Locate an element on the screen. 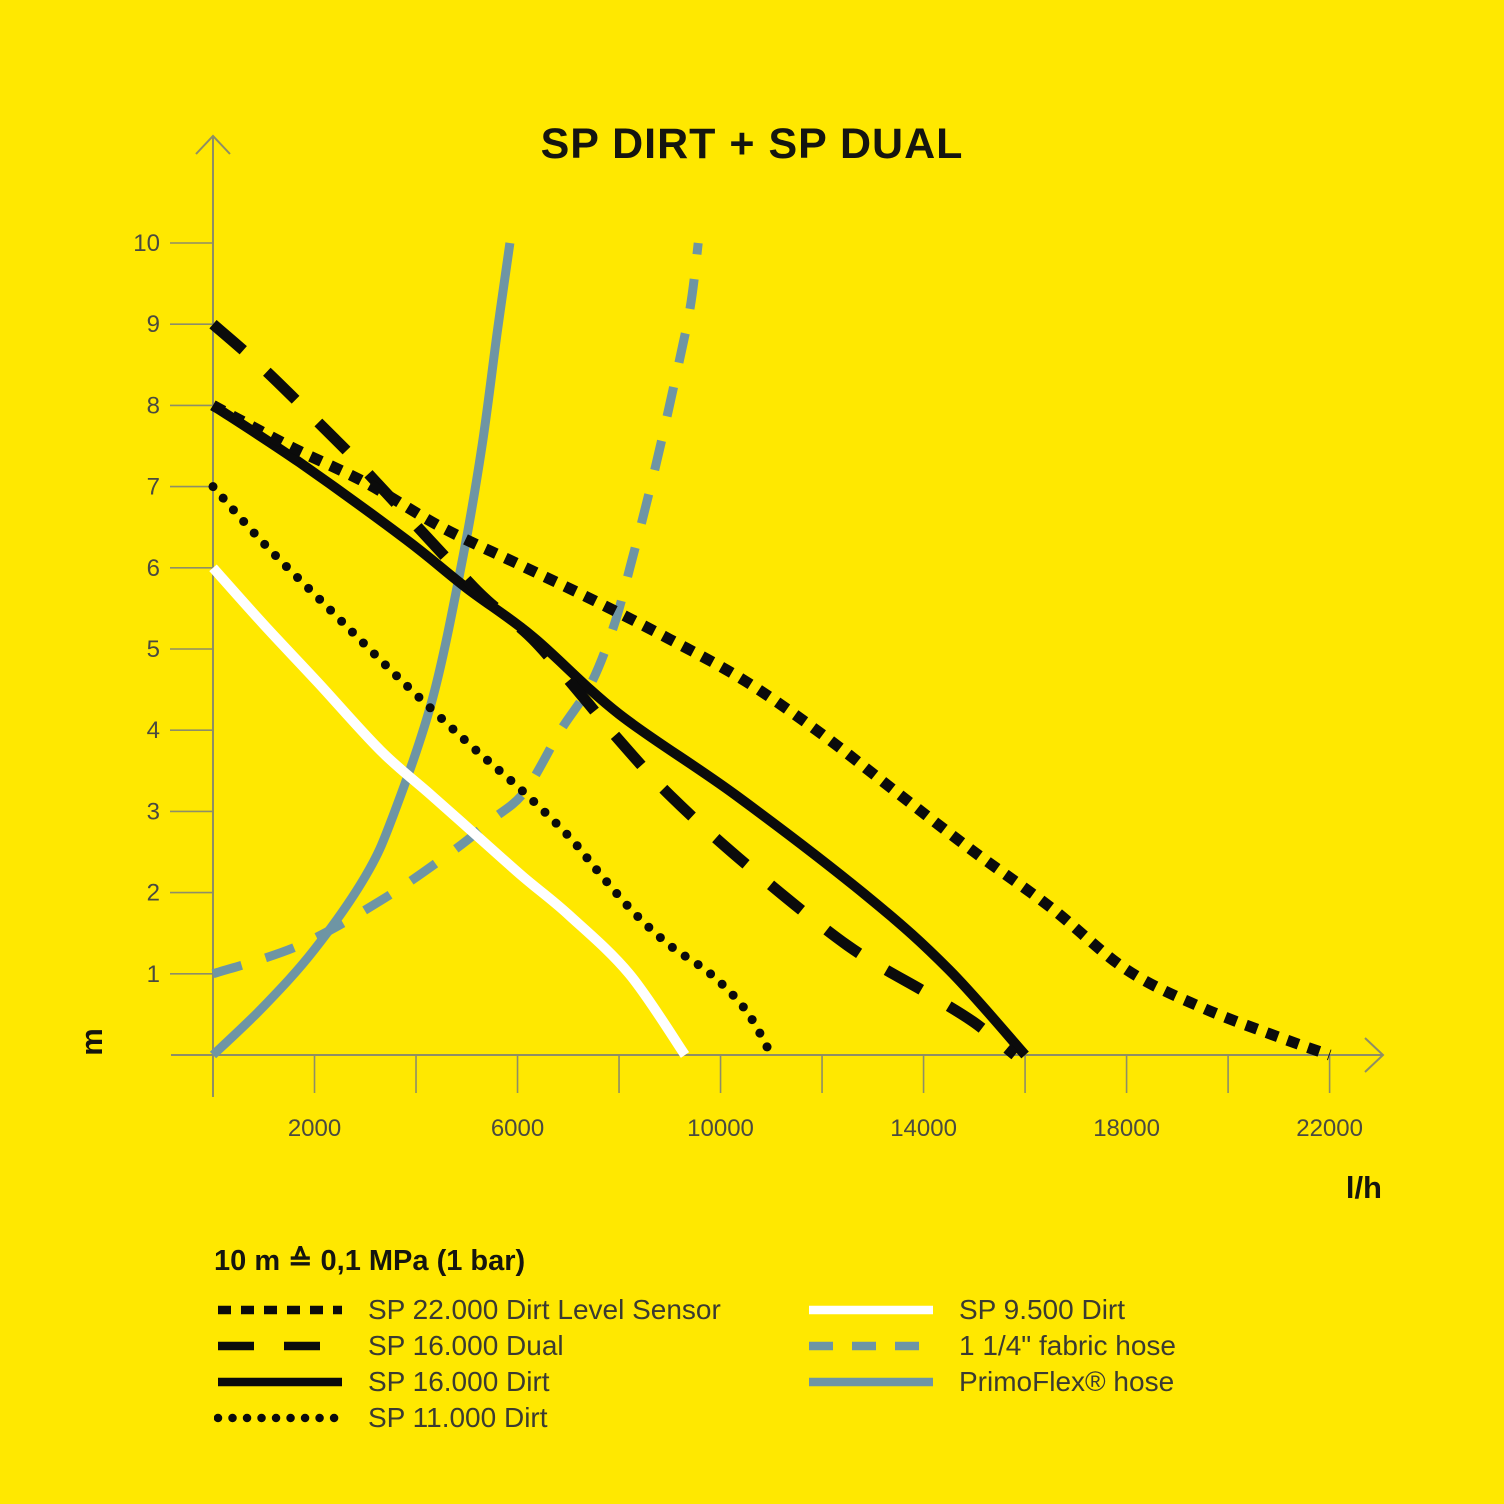 Image resolution: width=1504 pixels, height=1504 pixels. legend-item-label: PrimoFlex® hose is located at coordinates (1067, 1381).